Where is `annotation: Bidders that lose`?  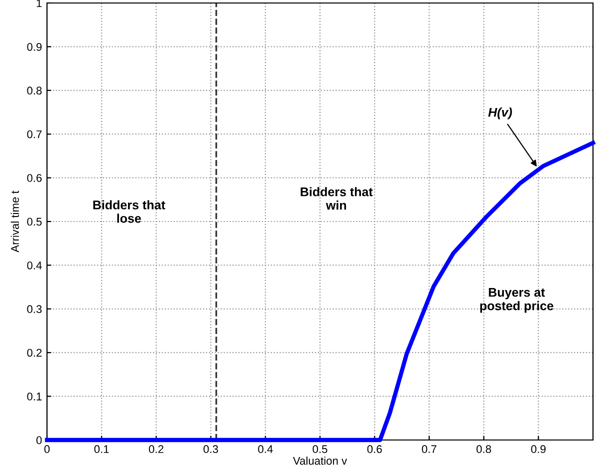 annotation: Bidders that lose is located at coordinates (129, 211).